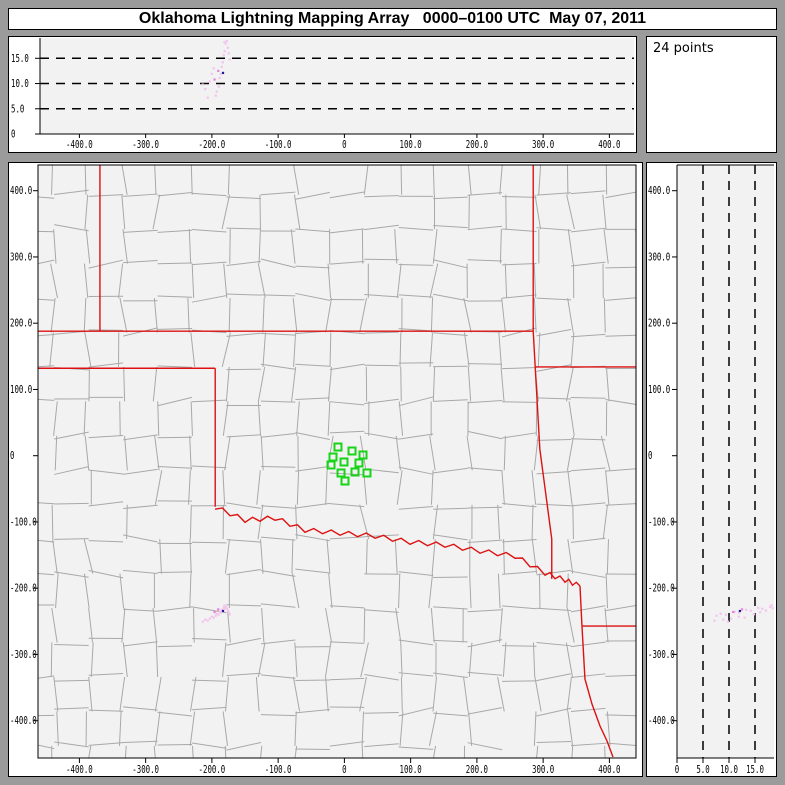 This screenshot has height=785, width=785. I want to click on points-count-label: 24 points, so click(683, 48).